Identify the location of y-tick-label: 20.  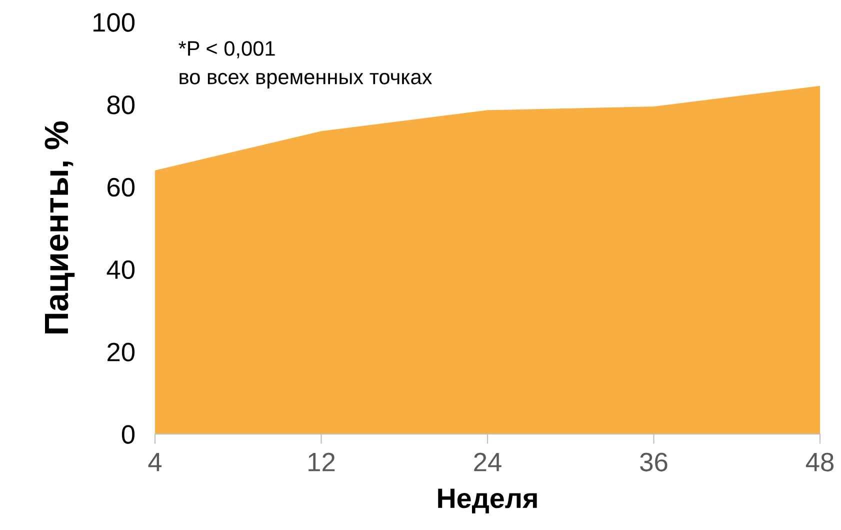
(121, 352).